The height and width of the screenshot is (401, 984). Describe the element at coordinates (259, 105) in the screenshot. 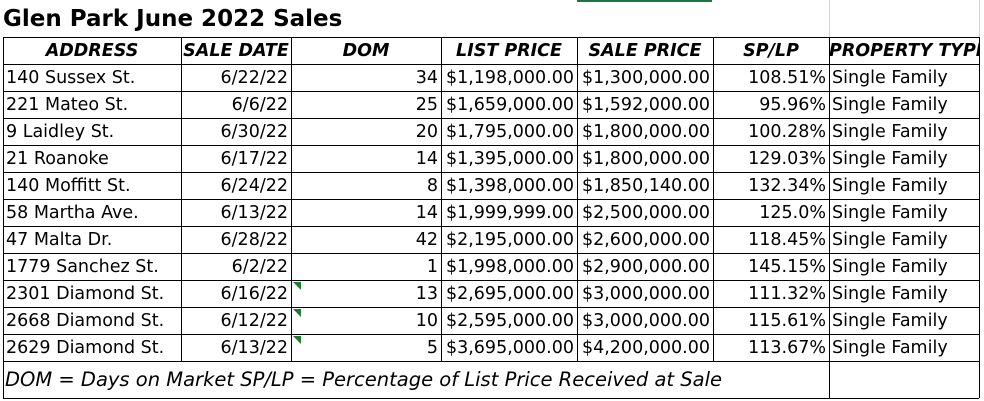

I see `cell-sale-date: 6/6/22` at that location.